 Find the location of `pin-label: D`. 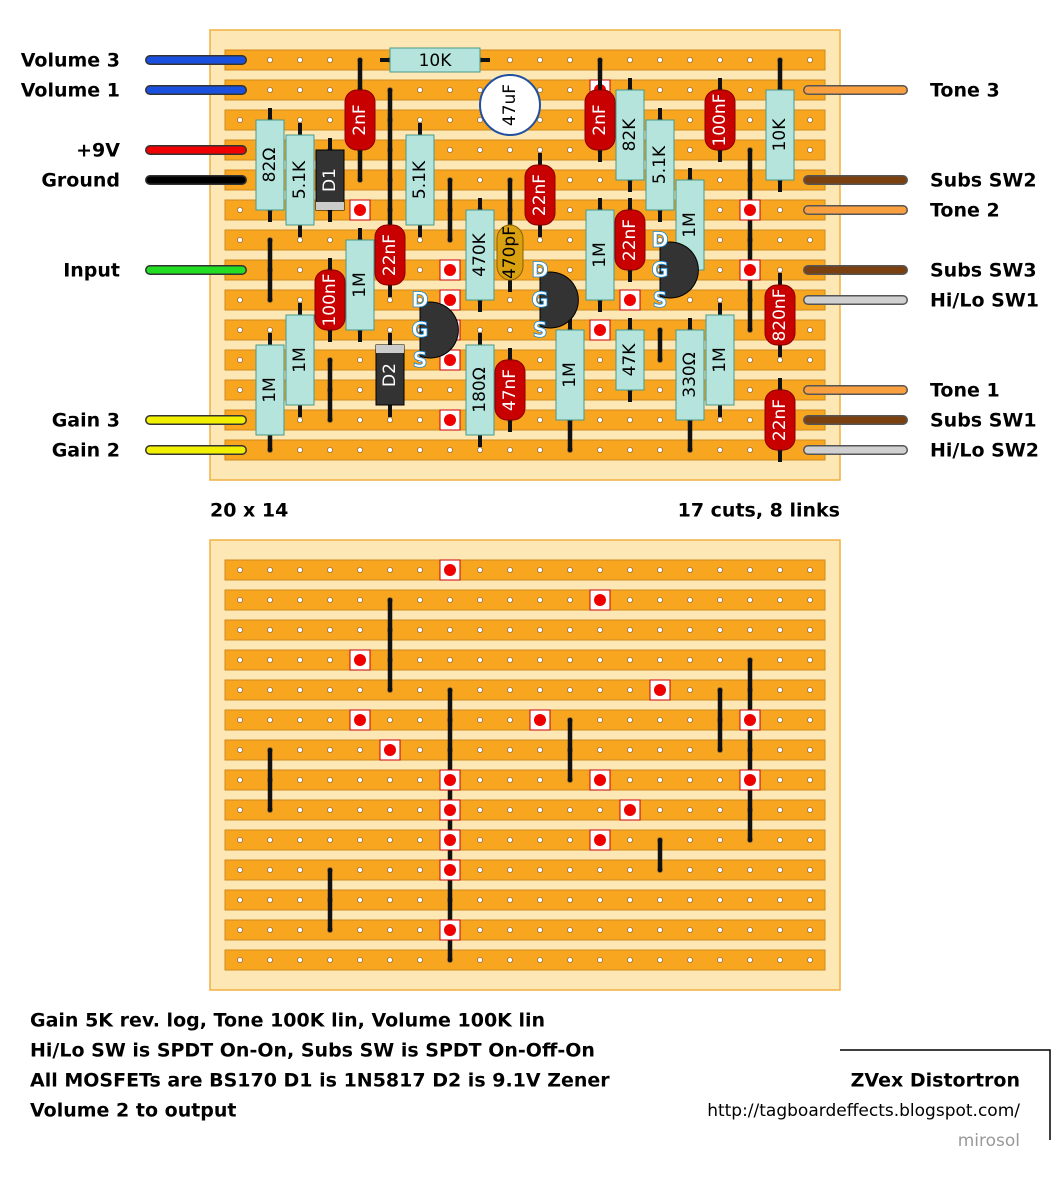

pin-label: D is located at coordinates (659, 240).